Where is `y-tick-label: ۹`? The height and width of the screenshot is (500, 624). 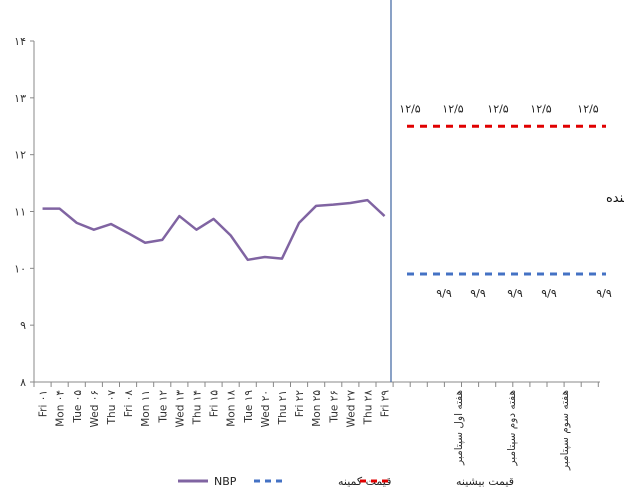
y-tick-label: ۹ is located at coordinates (23, 325).